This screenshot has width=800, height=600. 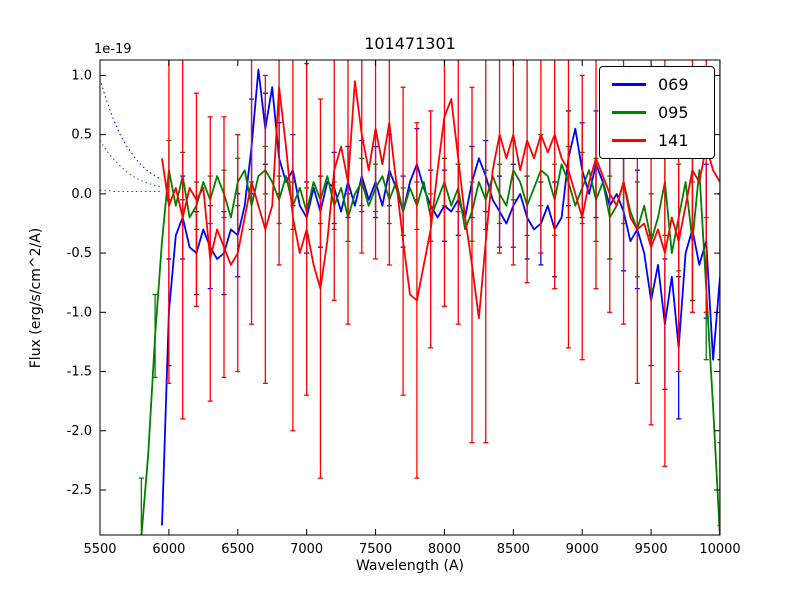 I want to click on legend-entry-141: 141, so click(x=657, y=140).